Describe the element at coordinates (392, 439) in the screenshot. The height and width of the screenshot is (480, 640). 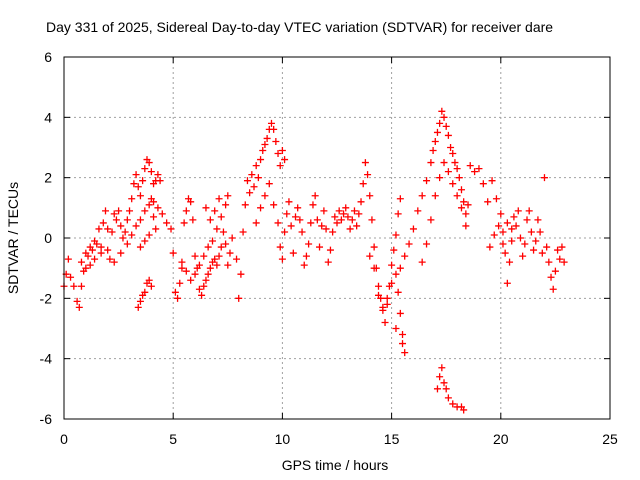
I see `x-tick-label: 15` at that location.